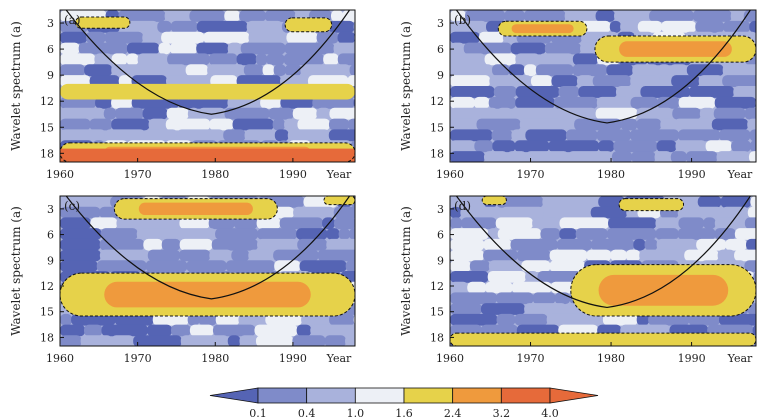  Describe the element at coordinates (293, 174) in the screenshot. I see `x-tick-label: 1990` at that location.